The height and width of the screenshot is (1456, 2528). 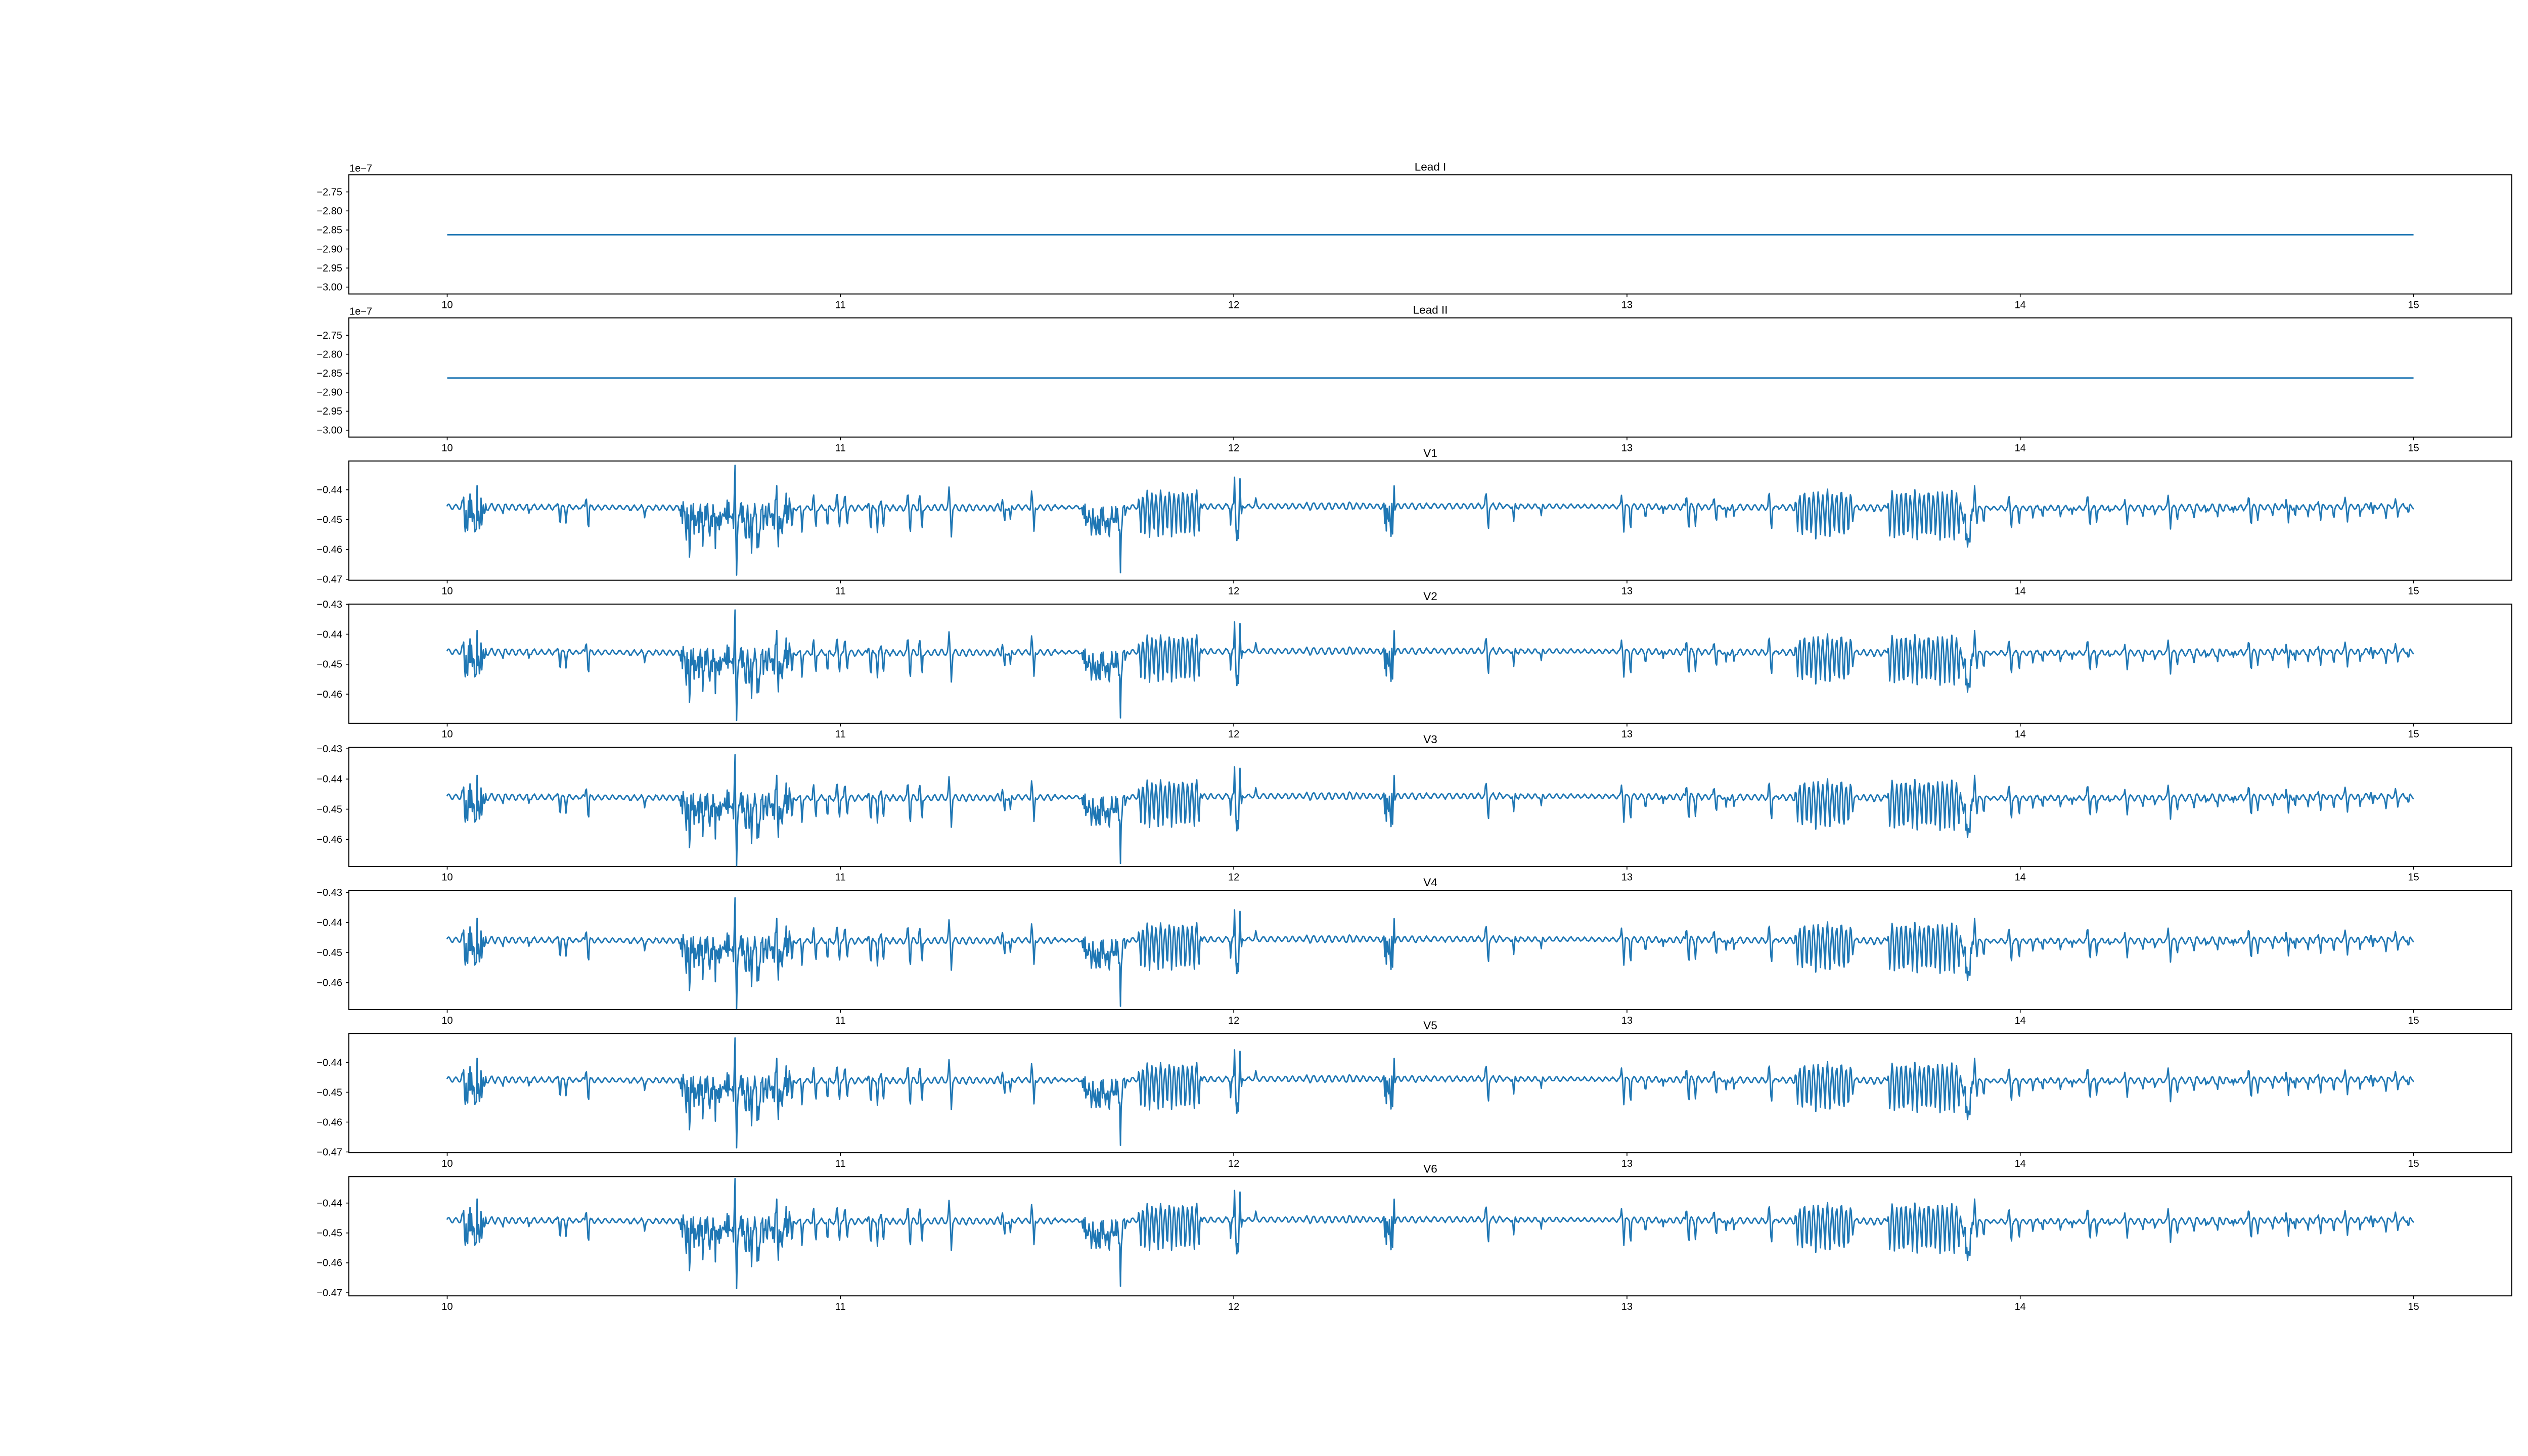 What do you see at coordinates (1430, 1168) in the screenshot?
I see `svg-text: V6` at bounding box center [1430, 1168].